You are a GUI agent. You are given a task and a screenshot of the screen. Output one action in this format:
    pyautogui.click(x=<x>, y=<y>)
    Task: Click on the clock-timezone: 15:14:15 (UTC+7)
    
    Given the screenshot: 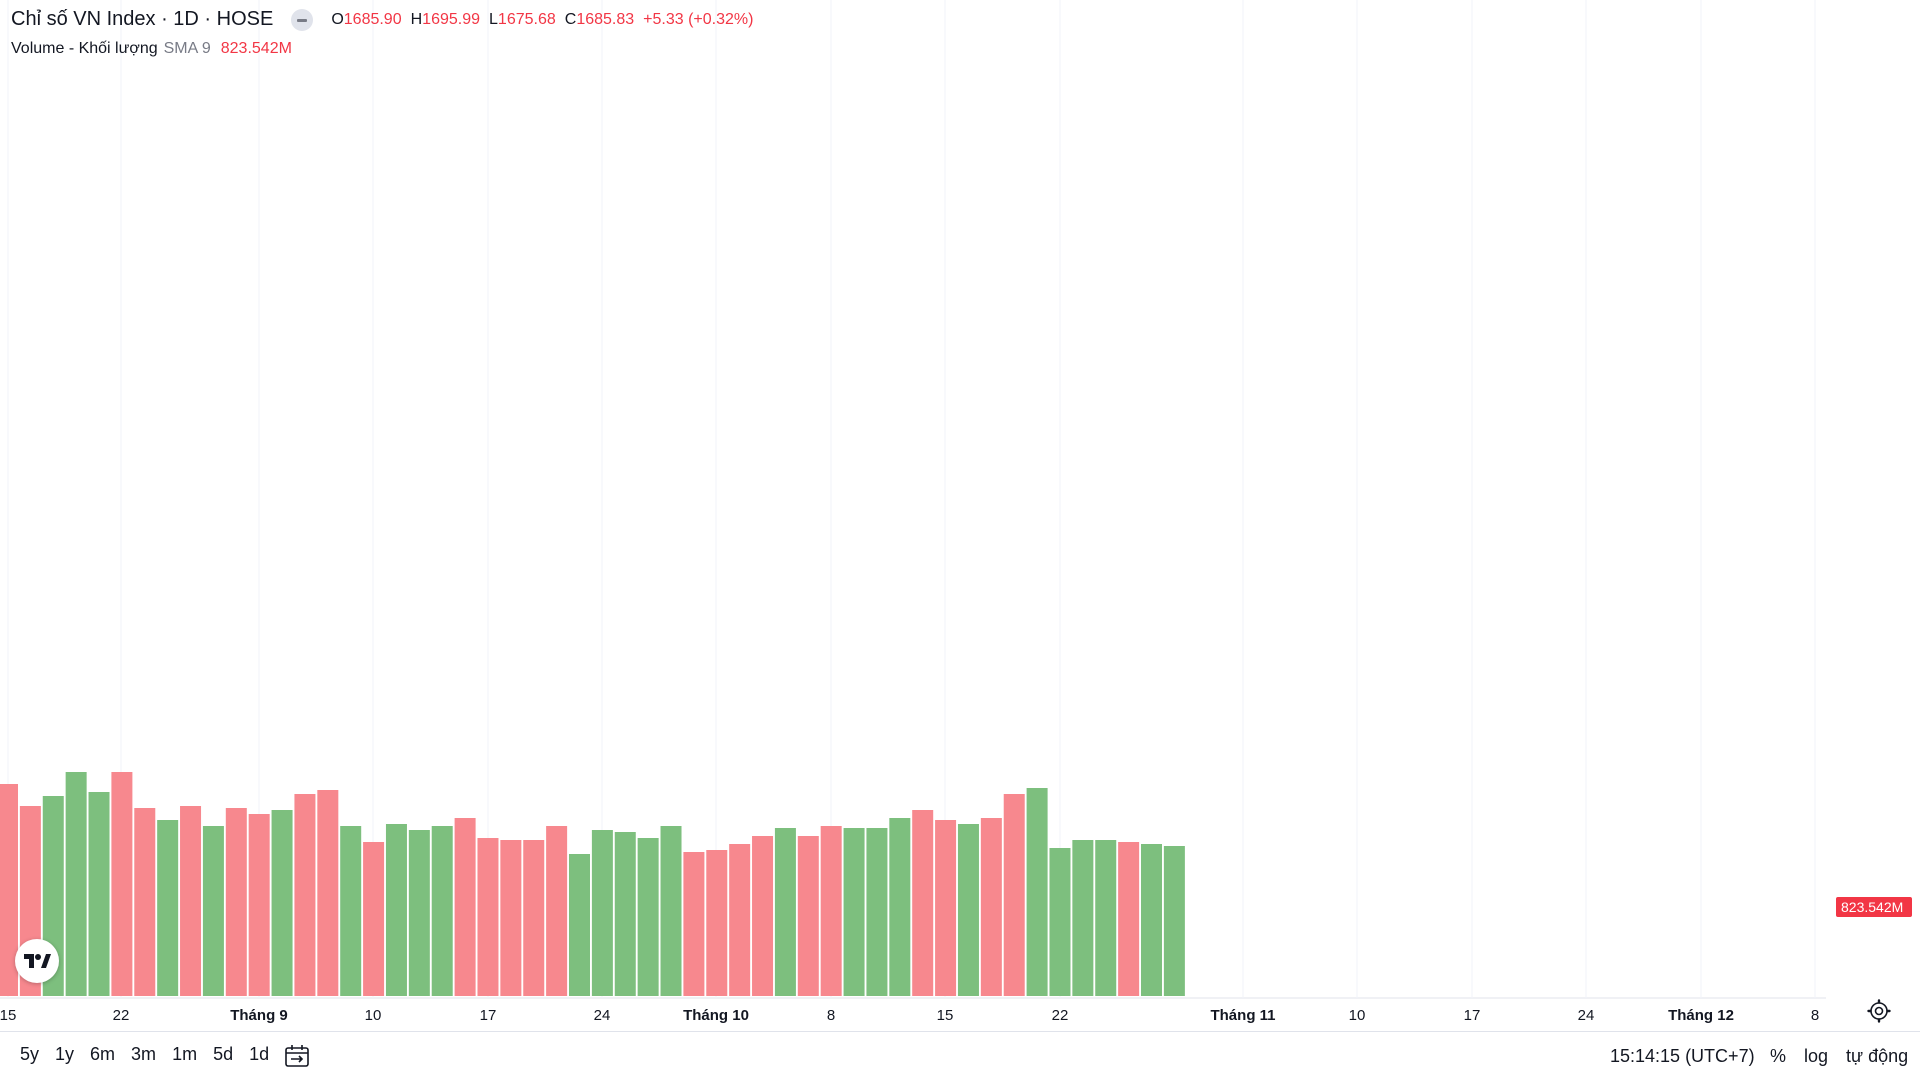 What is the action you would take?
    pyautogui.click(x=1682, y=1056)
    